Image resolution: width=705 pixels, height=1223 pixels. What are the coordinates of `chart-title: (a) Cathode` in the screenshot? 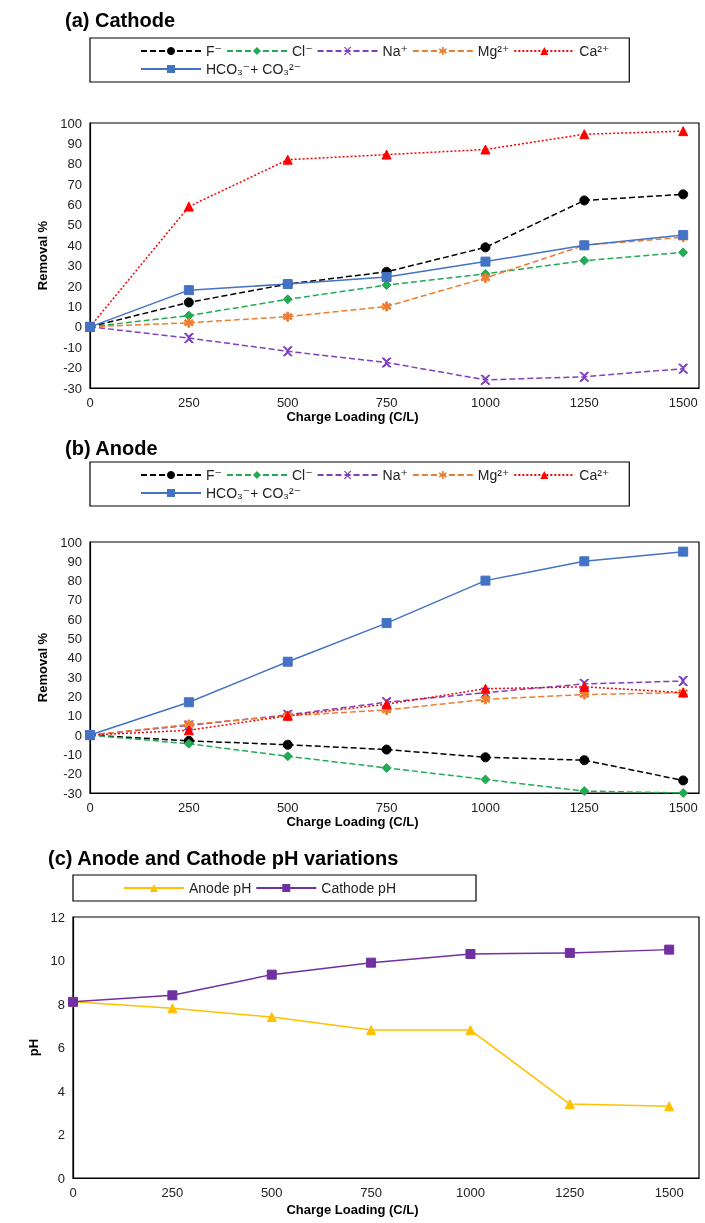 It's located at (120, 20).